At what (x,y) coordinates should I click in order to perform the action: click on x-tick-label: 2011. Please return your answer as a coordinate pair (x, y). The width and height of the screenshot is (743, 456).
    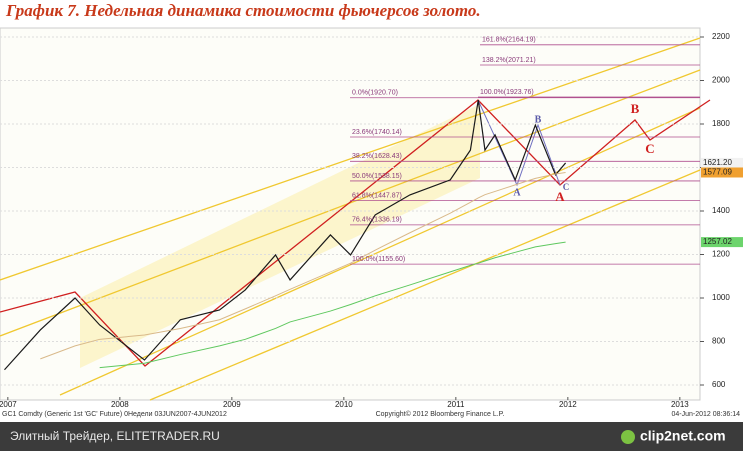
    Looking at the image, I should click on (456, 404).